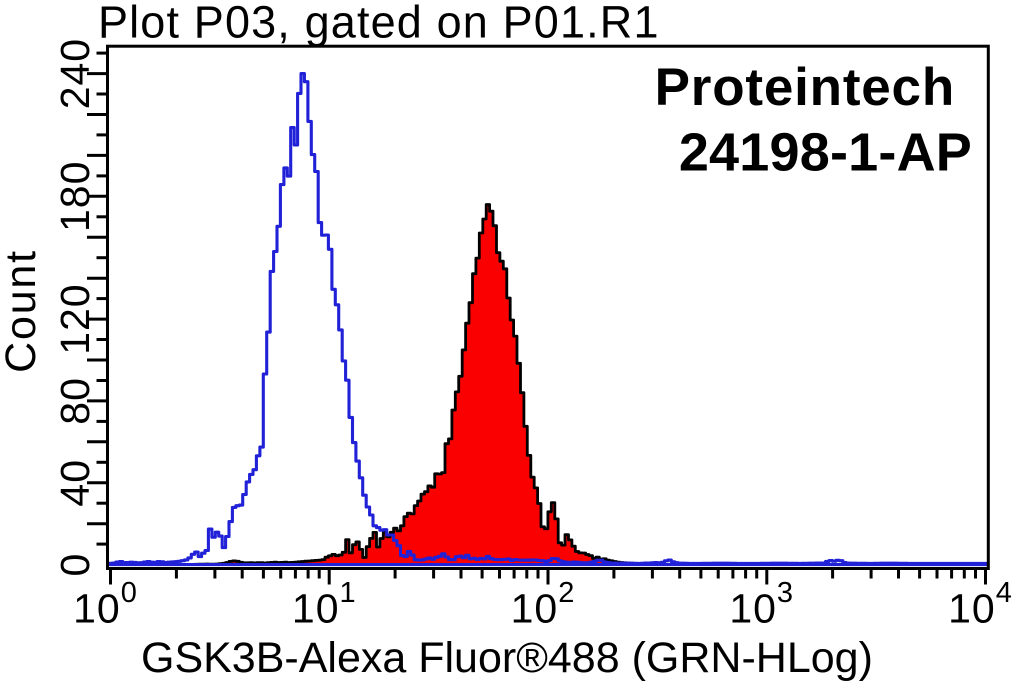  Describe the element at coordinates (75, 318) in the screenshot. I see `svg-text: 120` at that location.